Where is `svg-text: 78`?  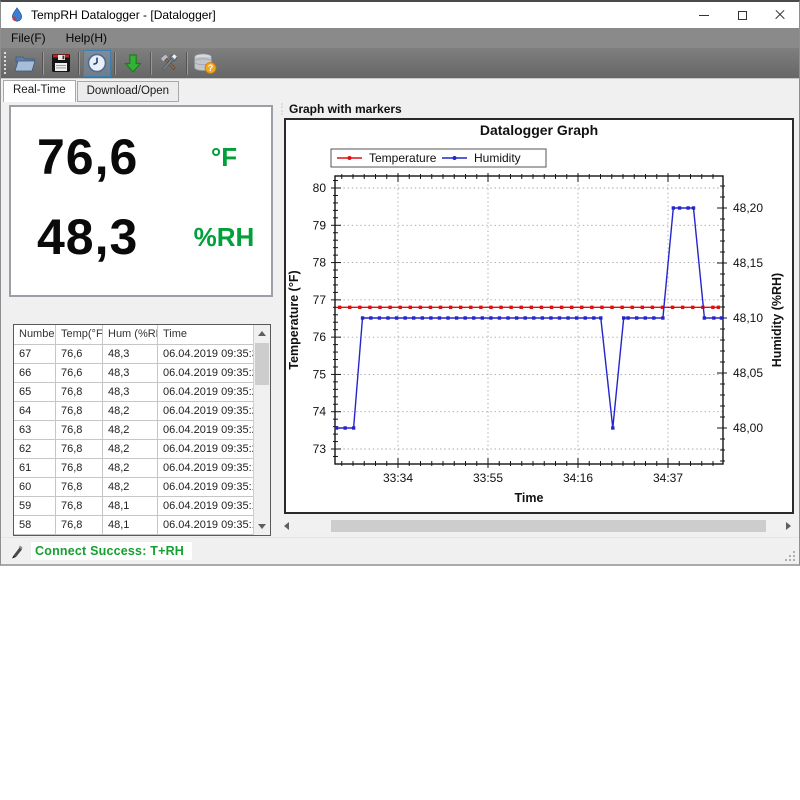 svg-text: 78 is located at coordinates (320, 263).